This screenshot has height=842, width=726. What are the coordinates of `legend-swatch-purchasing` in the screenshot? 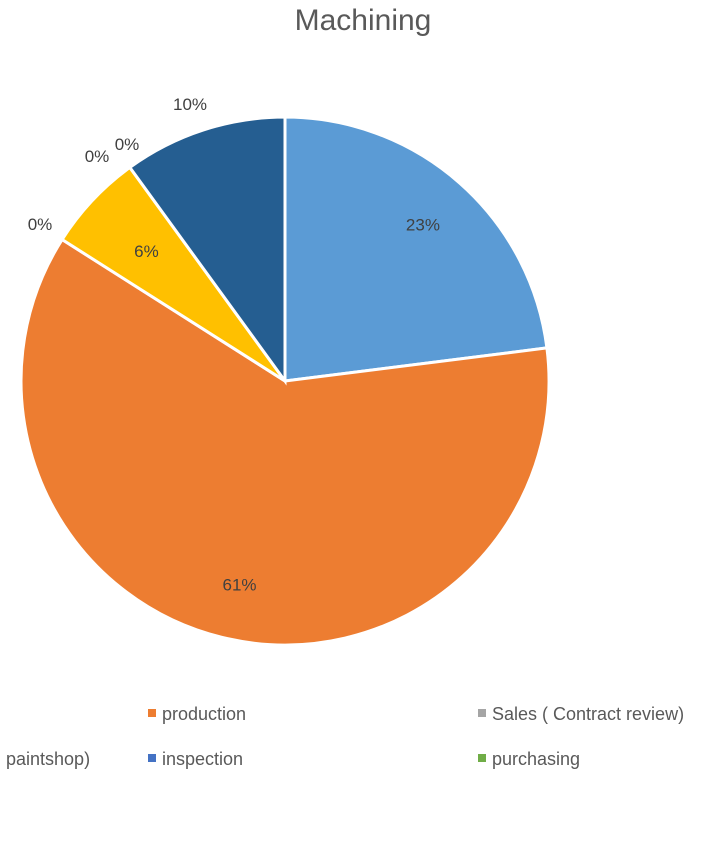 It's located at (482, 758).